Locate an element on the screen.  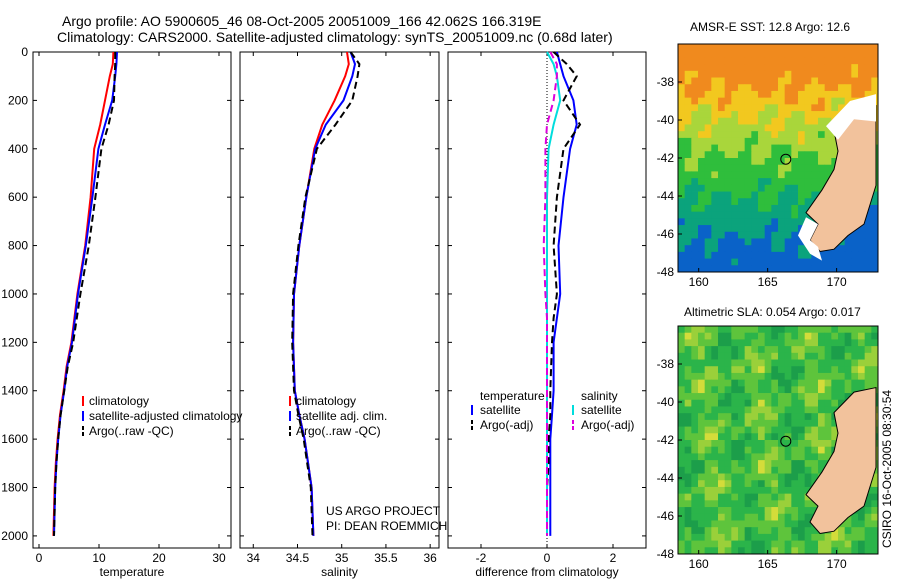
salinity-series-line is located at coordinates (324, 293).